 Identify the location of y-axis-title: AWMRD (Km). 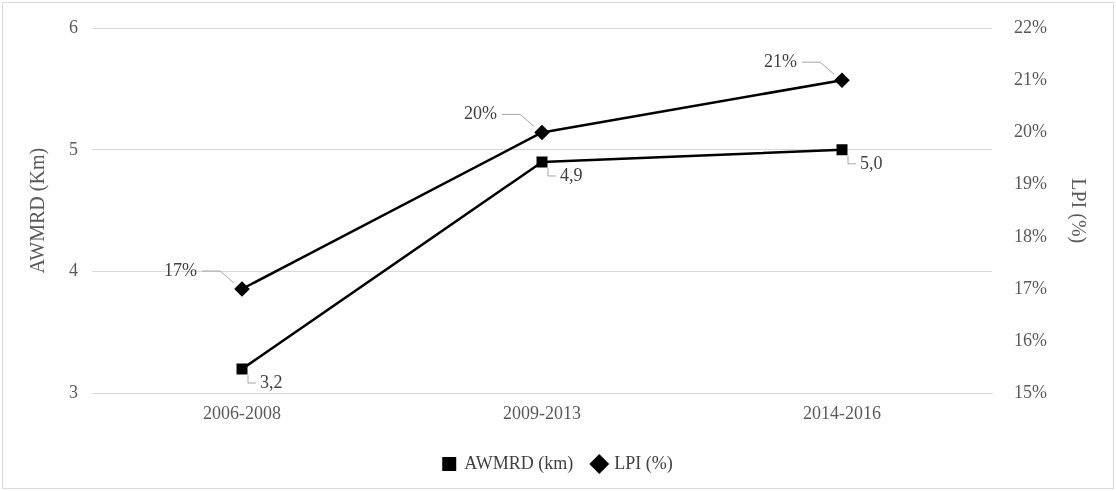
(38, 210).